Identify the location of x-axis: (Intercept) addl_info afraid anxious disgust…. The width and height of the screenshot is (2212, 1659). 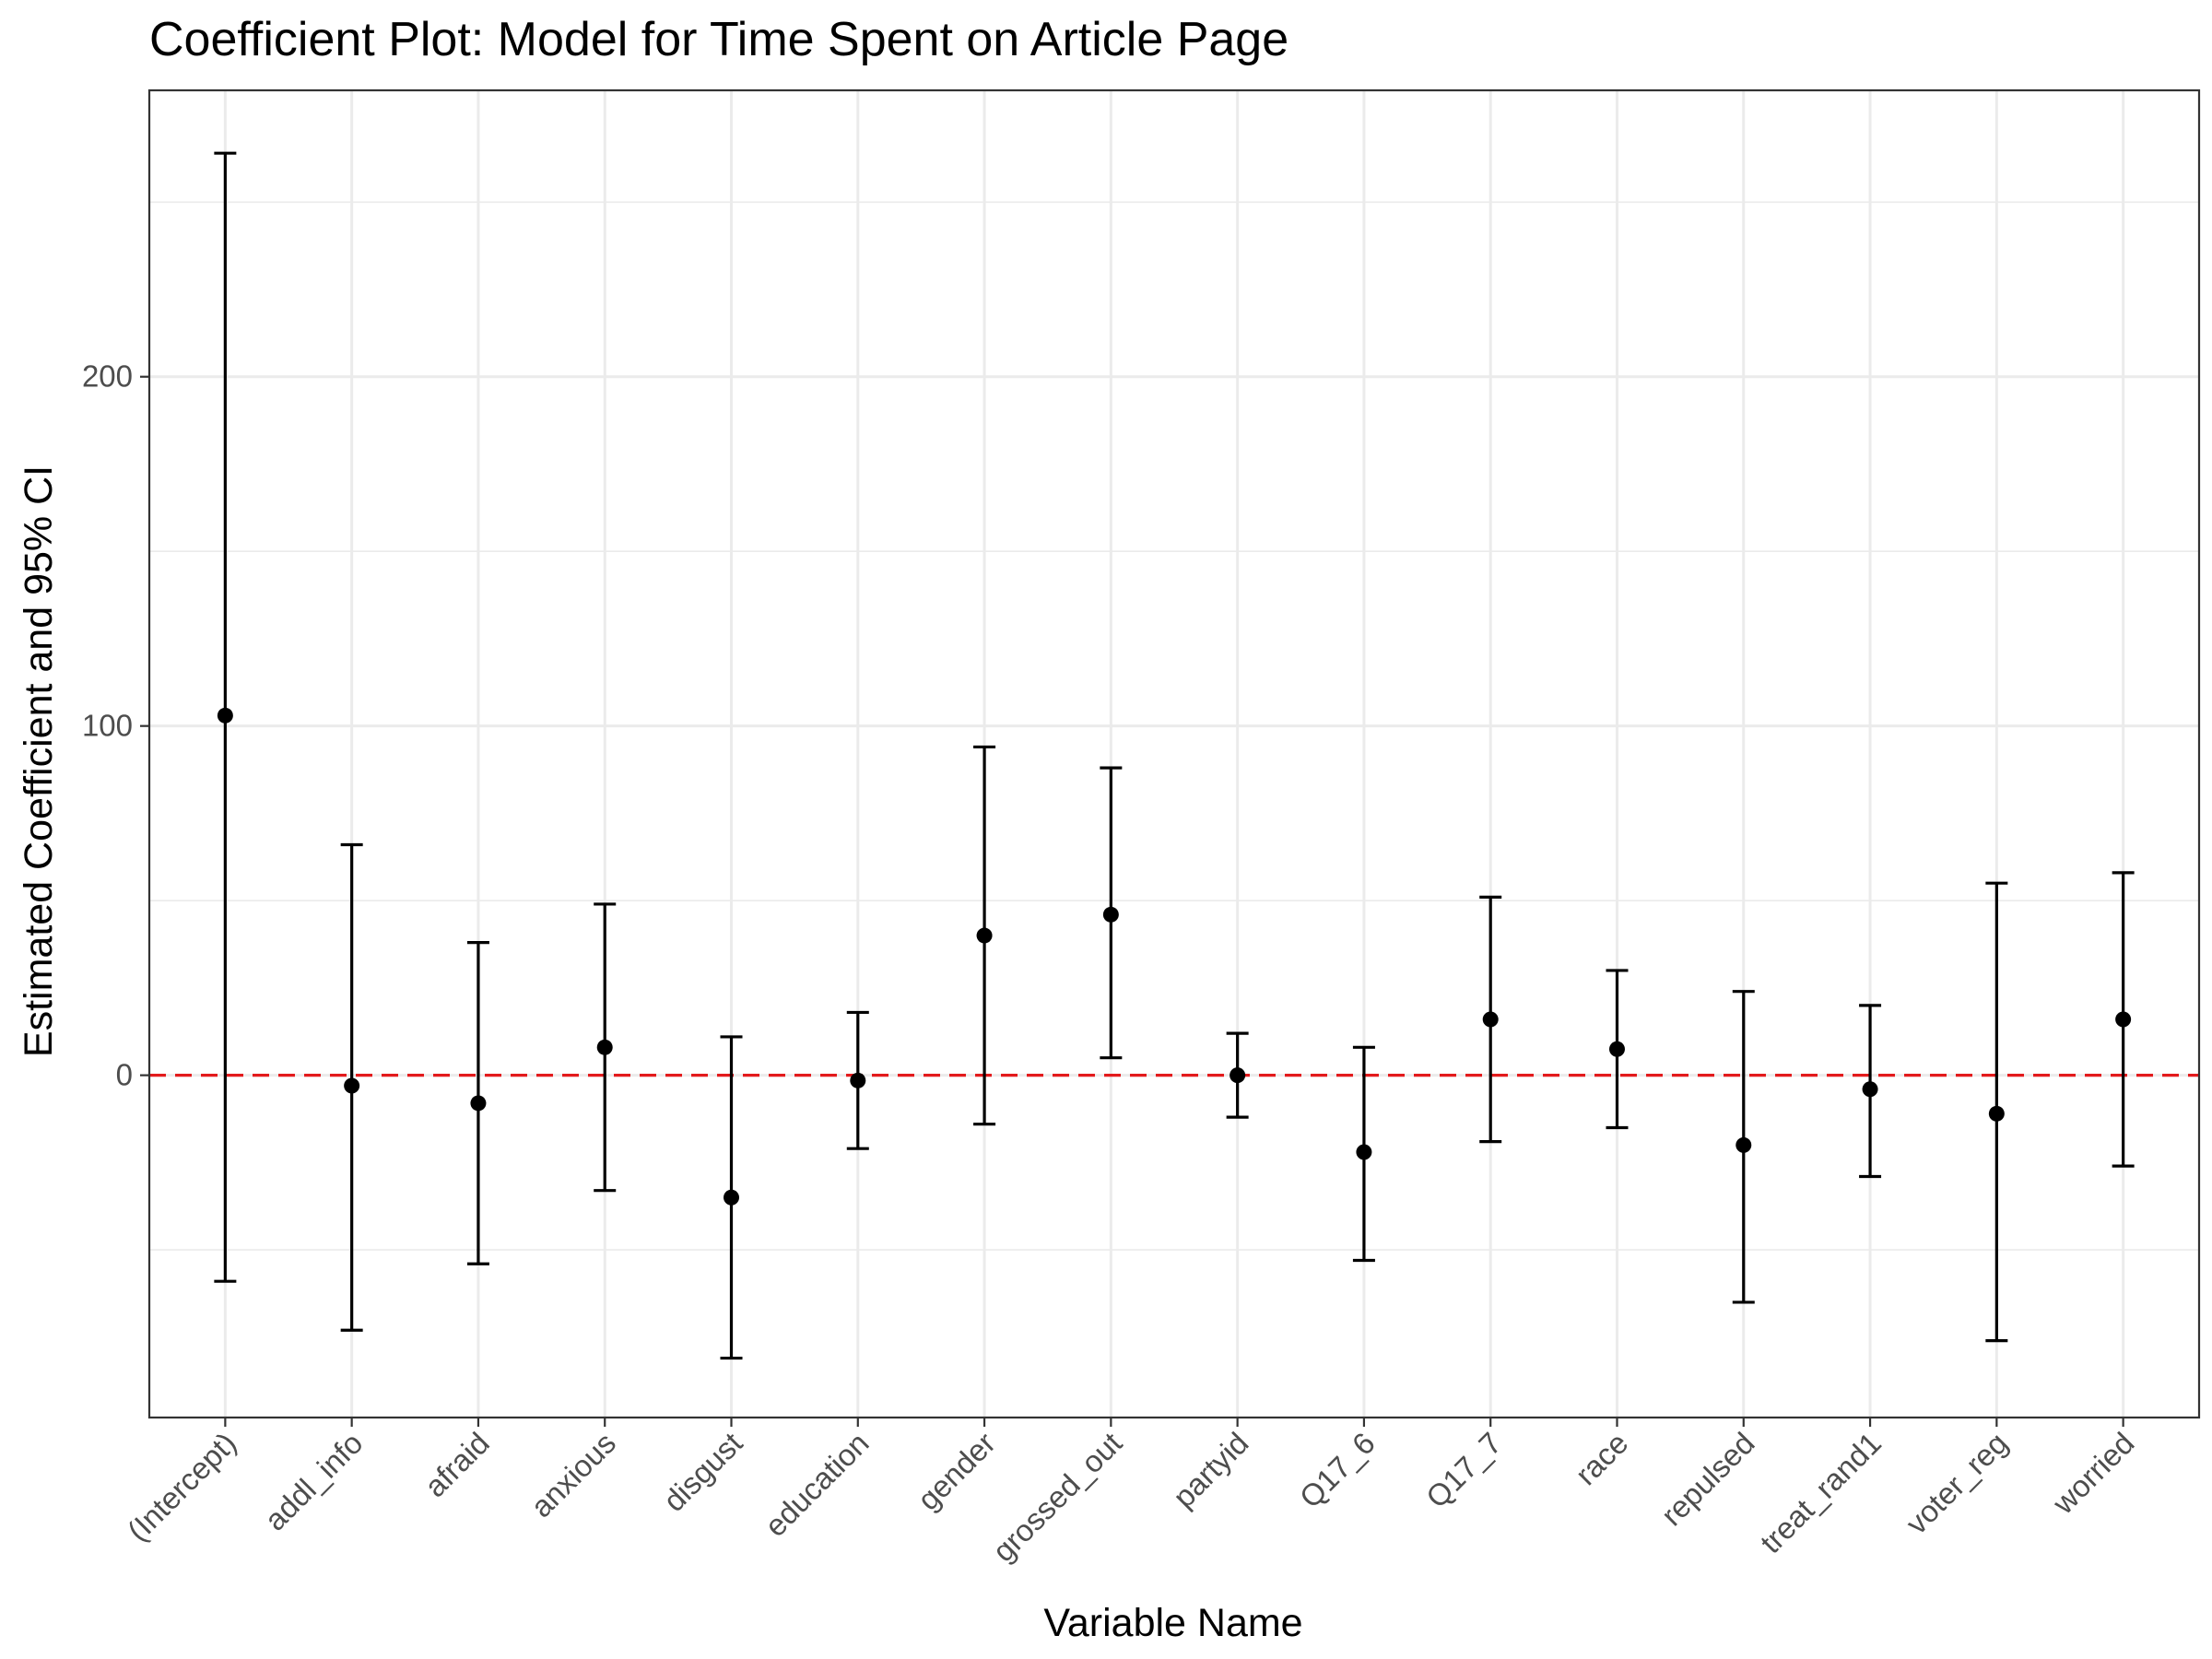
(1131, 1493).